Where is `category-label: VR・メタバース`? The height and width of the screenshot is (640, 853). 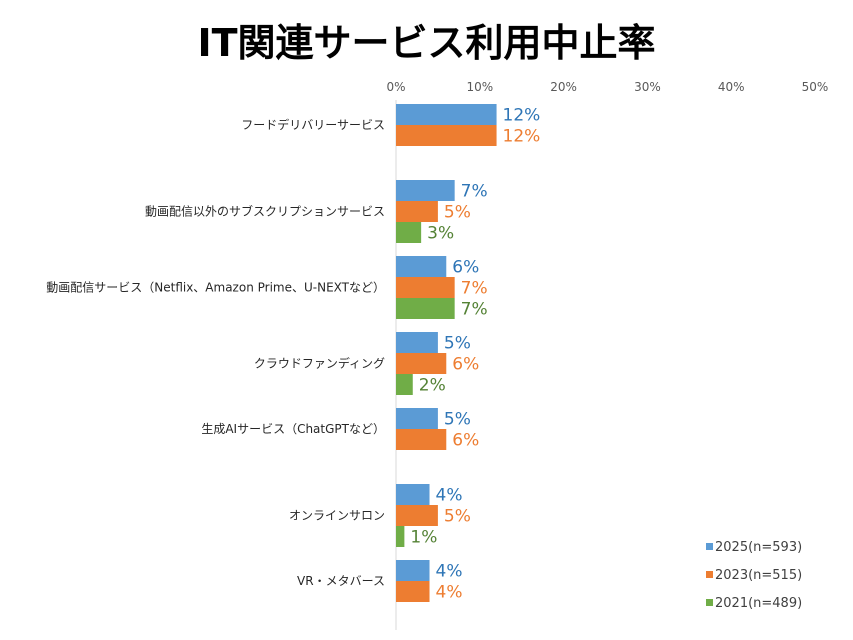
category-label: VR・メタバース is located at coordinates (341, 581).